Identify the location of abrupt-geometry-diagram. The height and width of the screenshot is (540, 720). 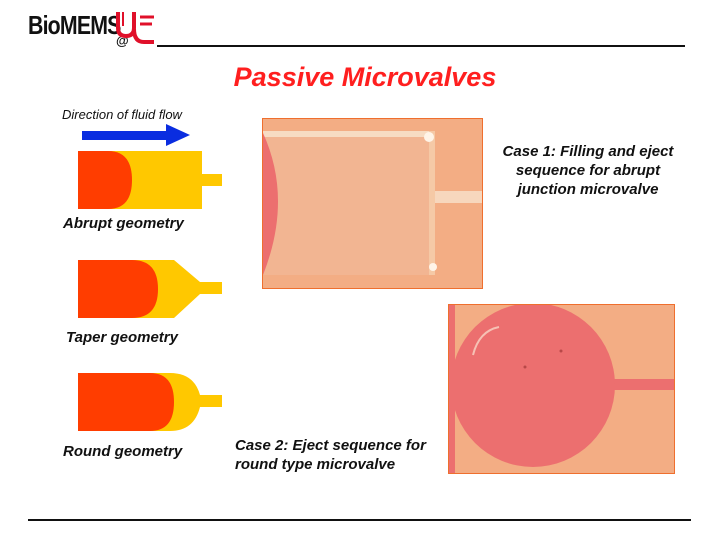
(150, 180).